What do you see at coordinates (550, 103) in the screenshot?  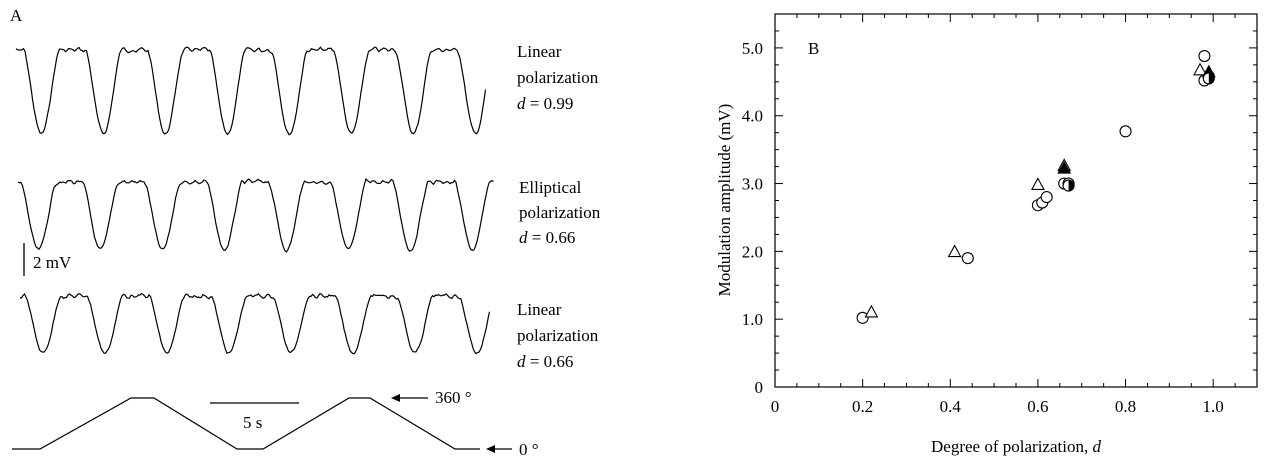 I see `trace-1-d-value: = 0.99` at bounding box center [550, 103].